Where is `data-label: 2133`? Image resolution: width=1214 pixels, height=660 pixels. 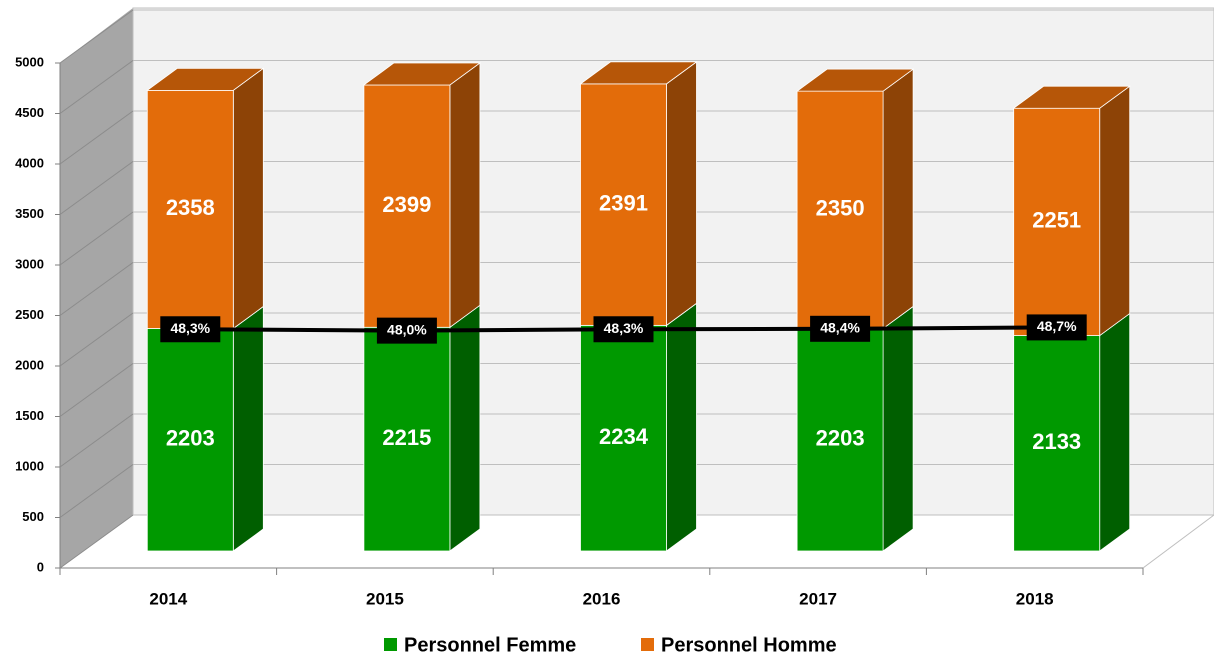
data-label: 2133 is located at coordinates (1056, 441).